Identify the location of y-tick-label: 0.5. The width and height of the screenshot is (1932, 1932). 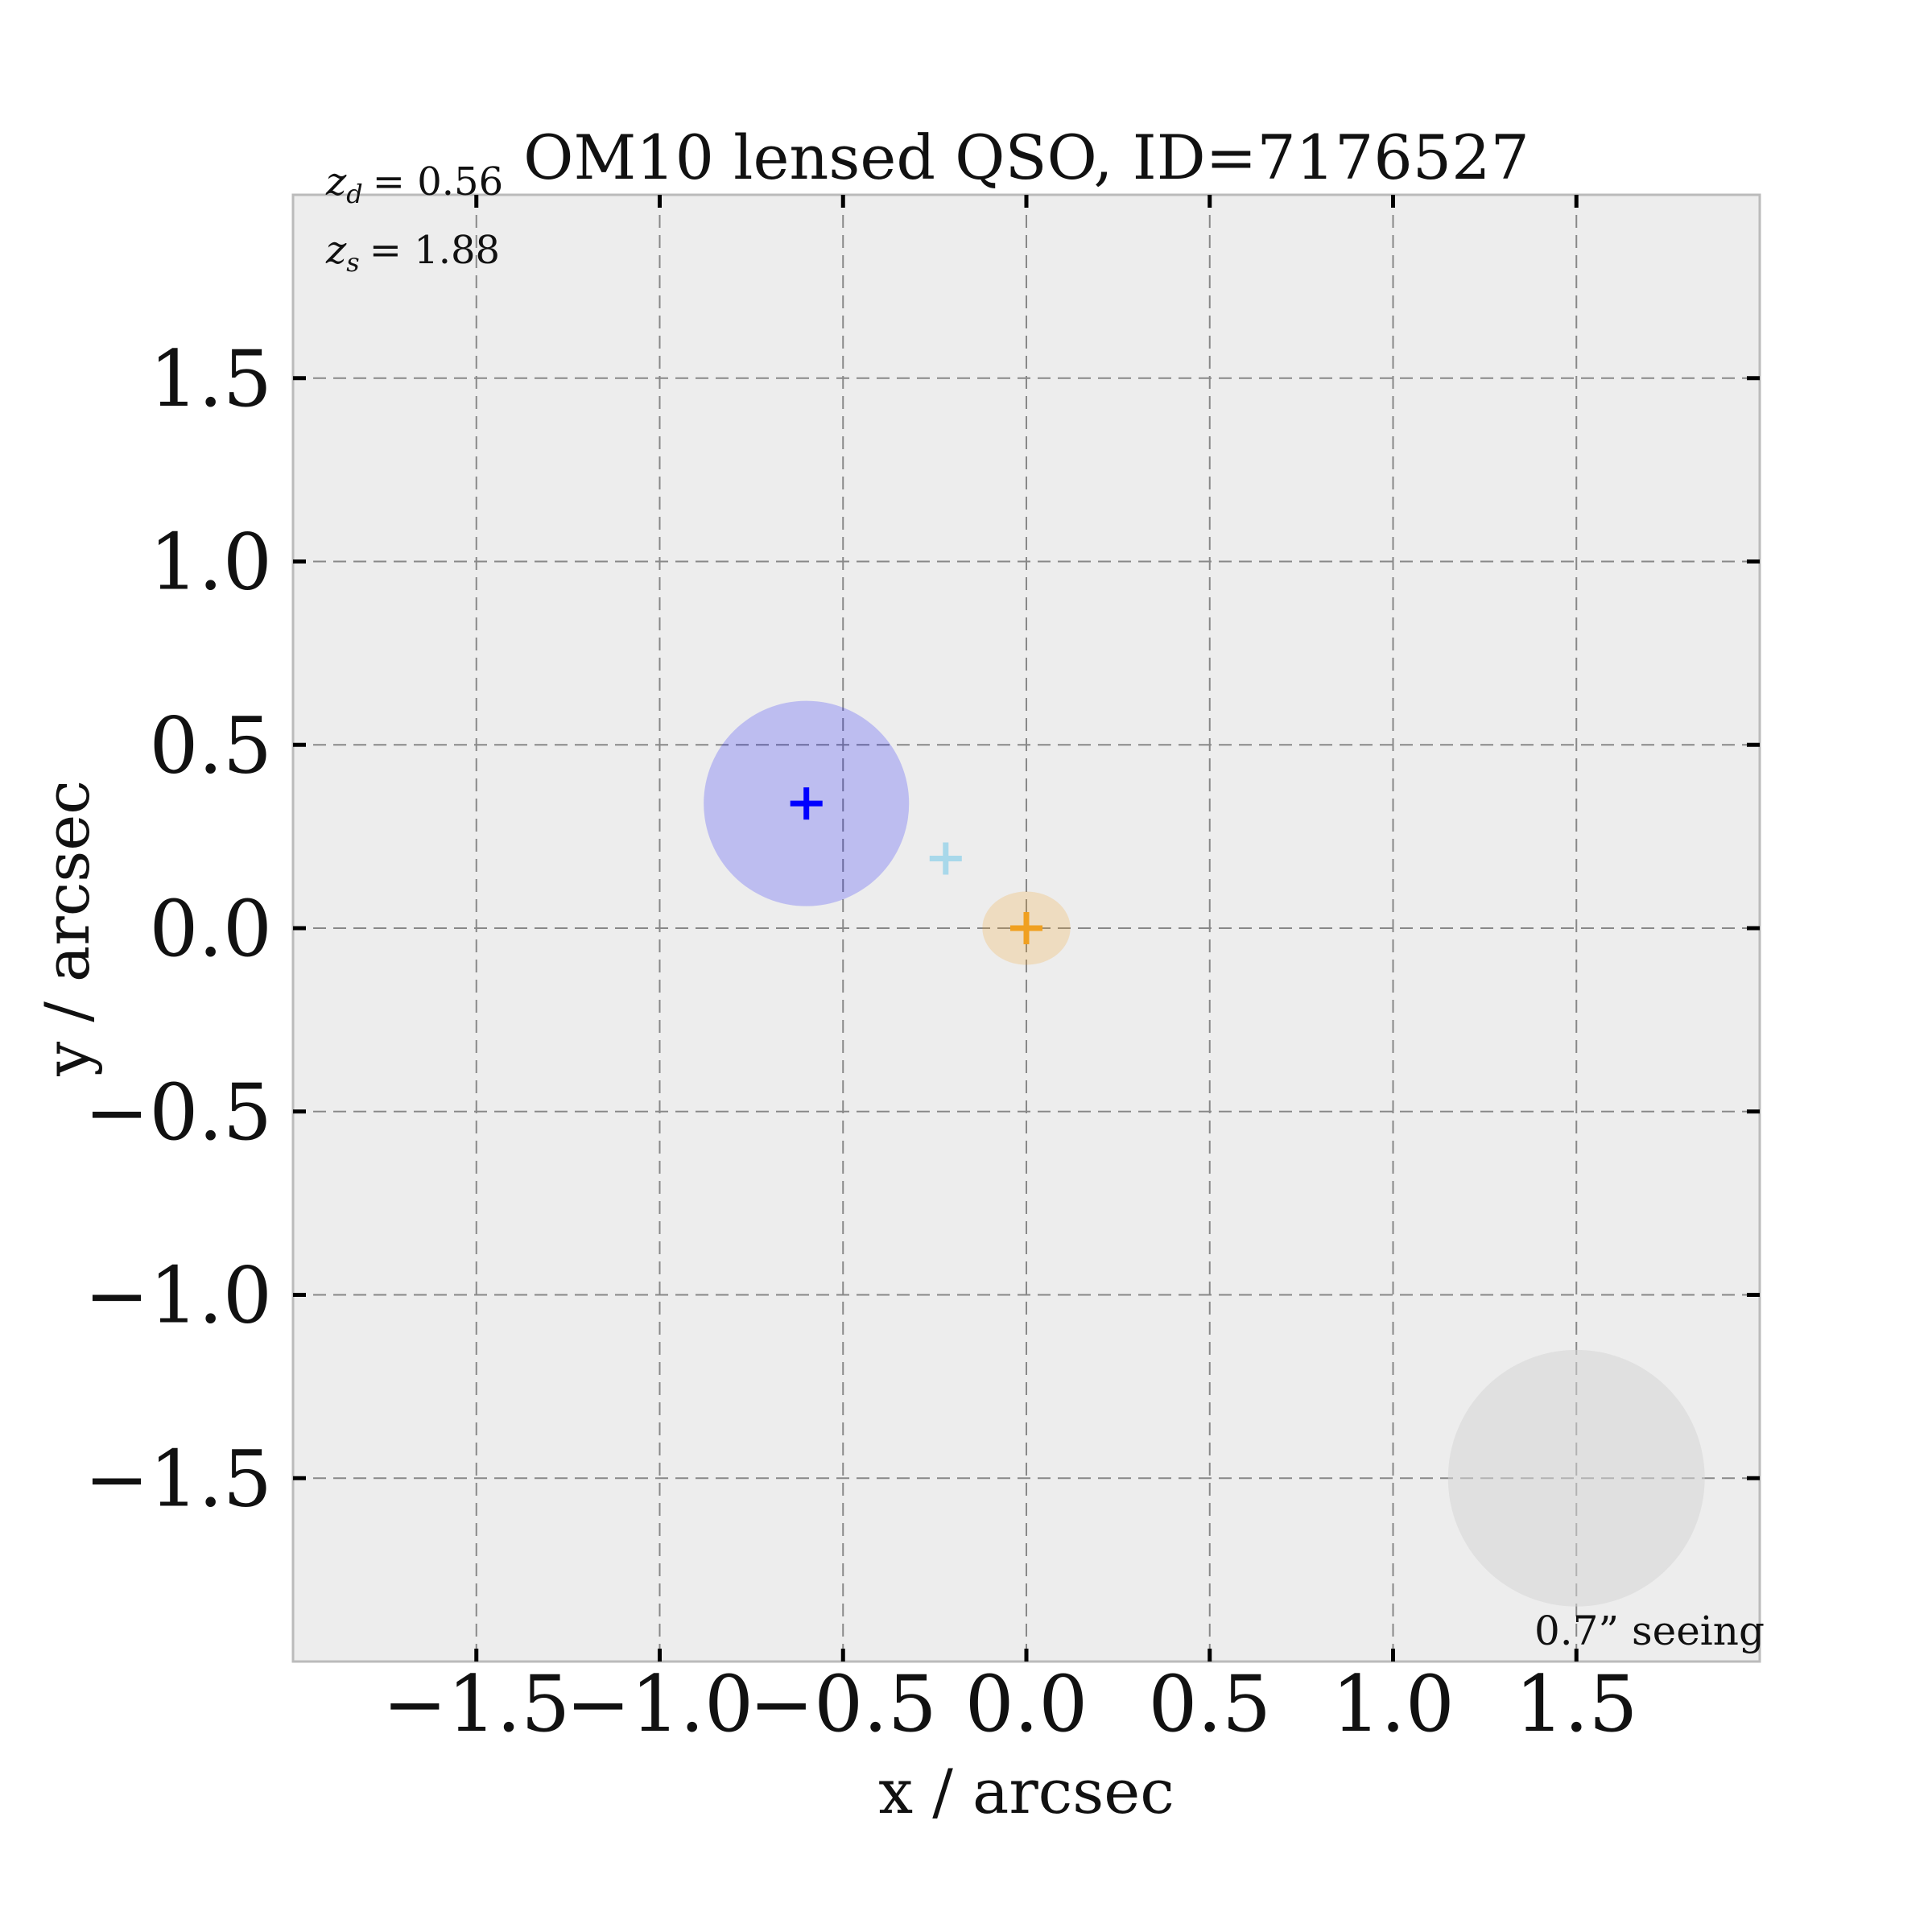
(211, 745).